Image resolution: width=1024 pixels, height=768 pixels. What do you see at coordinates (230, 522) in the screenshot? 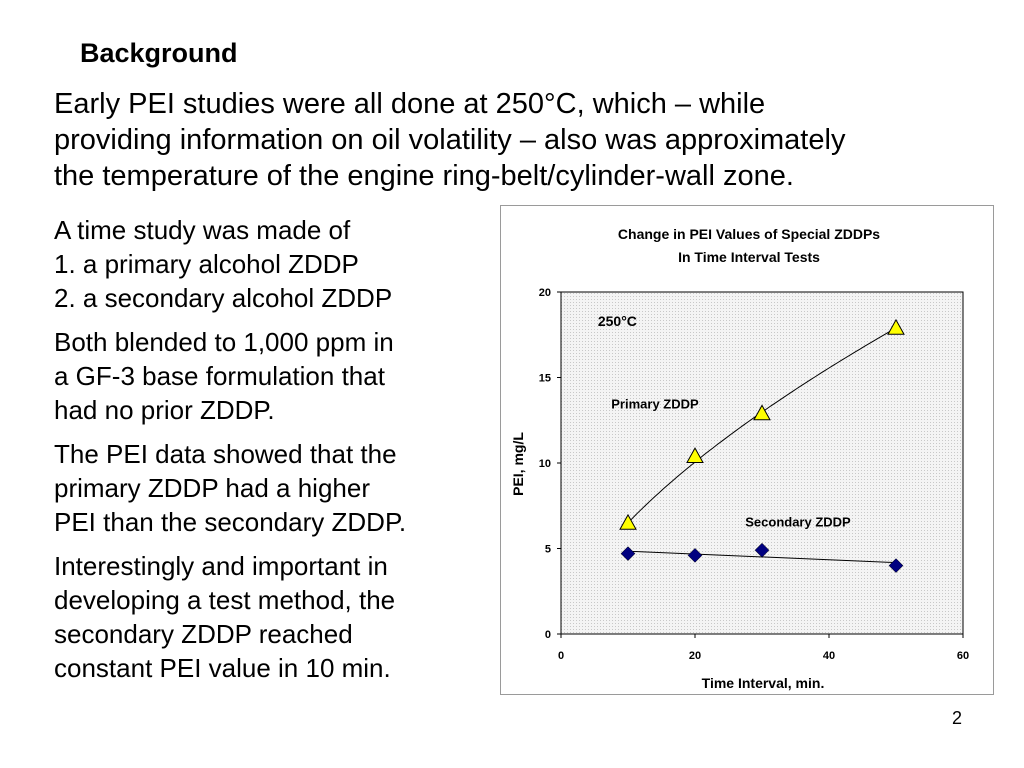
I see `text-line: PEI than the secondary ZDDP.` at bounding box center [230, 522].